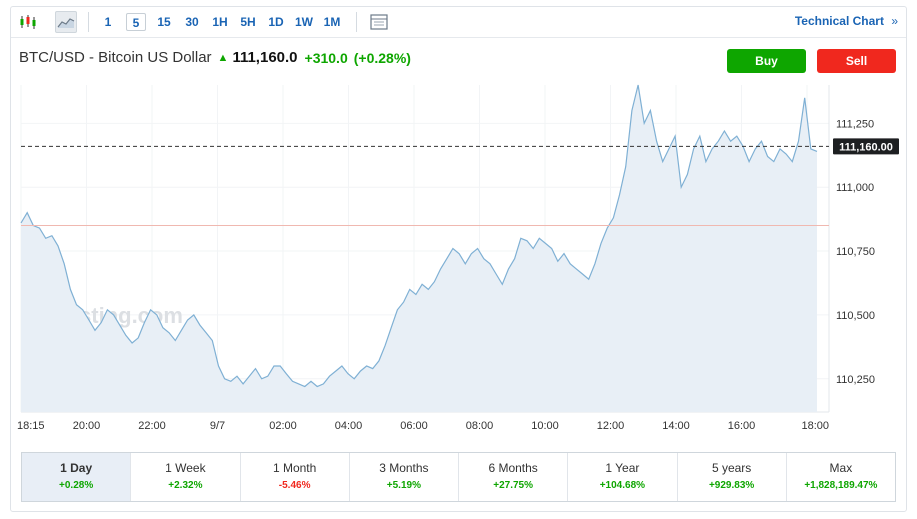  What do you see at coordinates (815, 426) in the screenshot?
I see `x-tick-label: 18:00` at bounding box center [815, 426].